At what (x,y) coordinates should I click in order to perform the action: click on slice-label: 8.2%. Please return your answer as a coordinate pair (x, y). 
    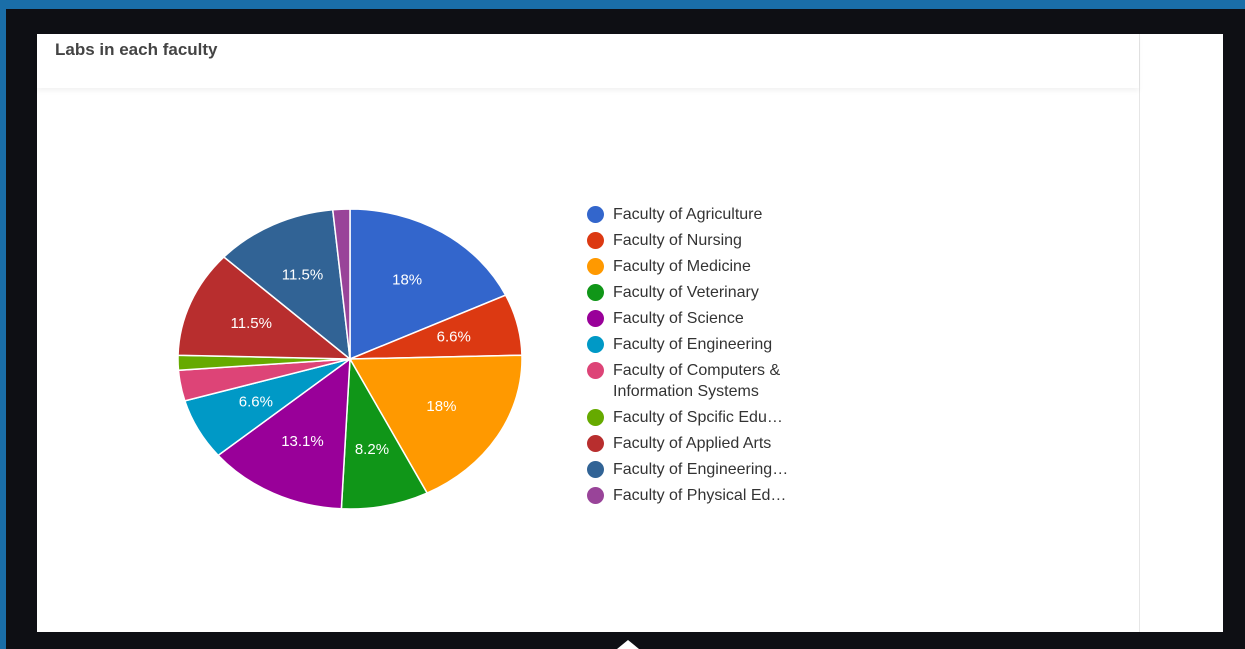
    Looking at the image, I should click on (372, 449).